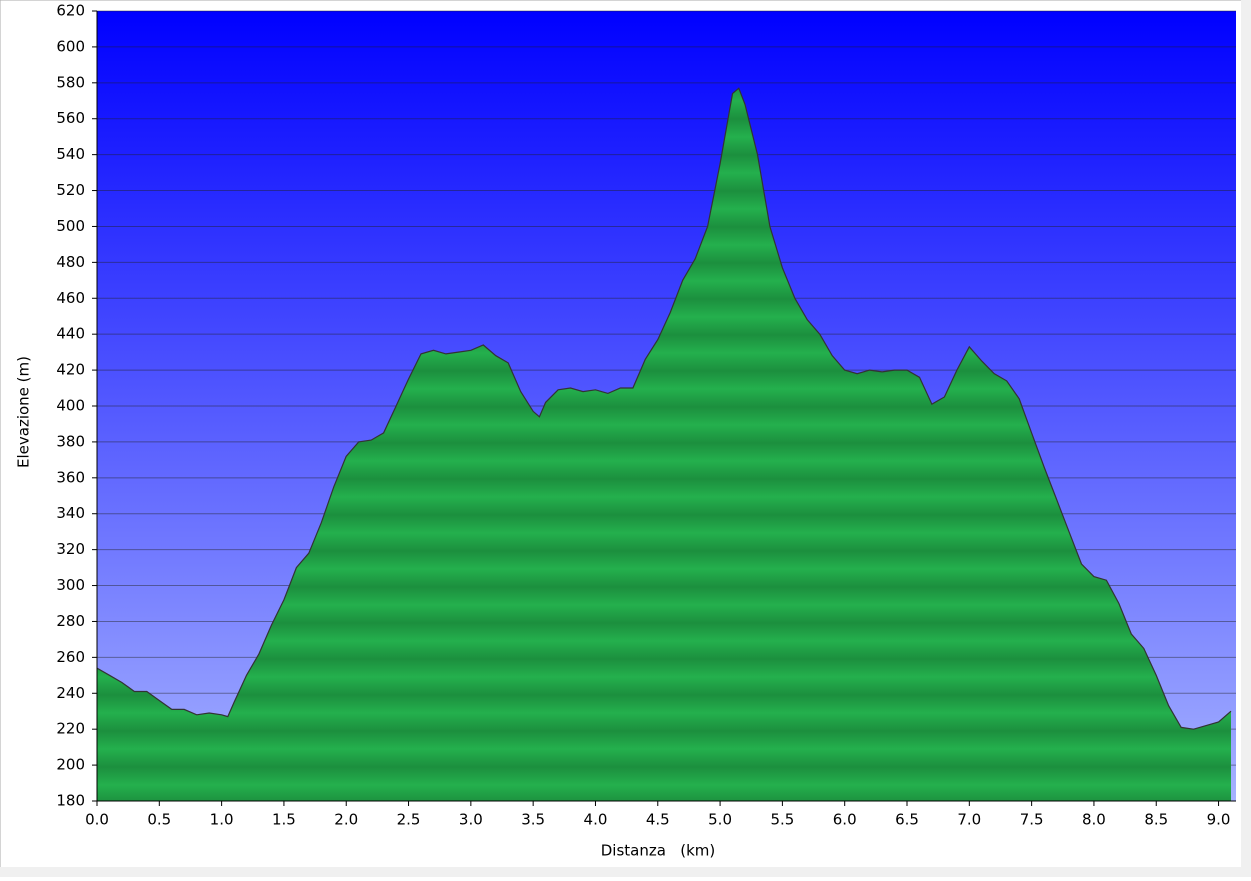 The height and width of the screenshot is (881, 1251). Describe the element at coordinates (70, 657) in the screenshot. I see `y-tick-label: 260` at that location.